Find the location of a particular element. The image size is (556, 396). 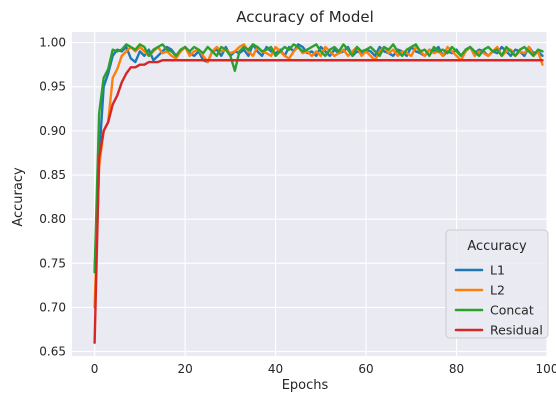

y-tick-label: 0.70 is located at coordinates (52, 307).